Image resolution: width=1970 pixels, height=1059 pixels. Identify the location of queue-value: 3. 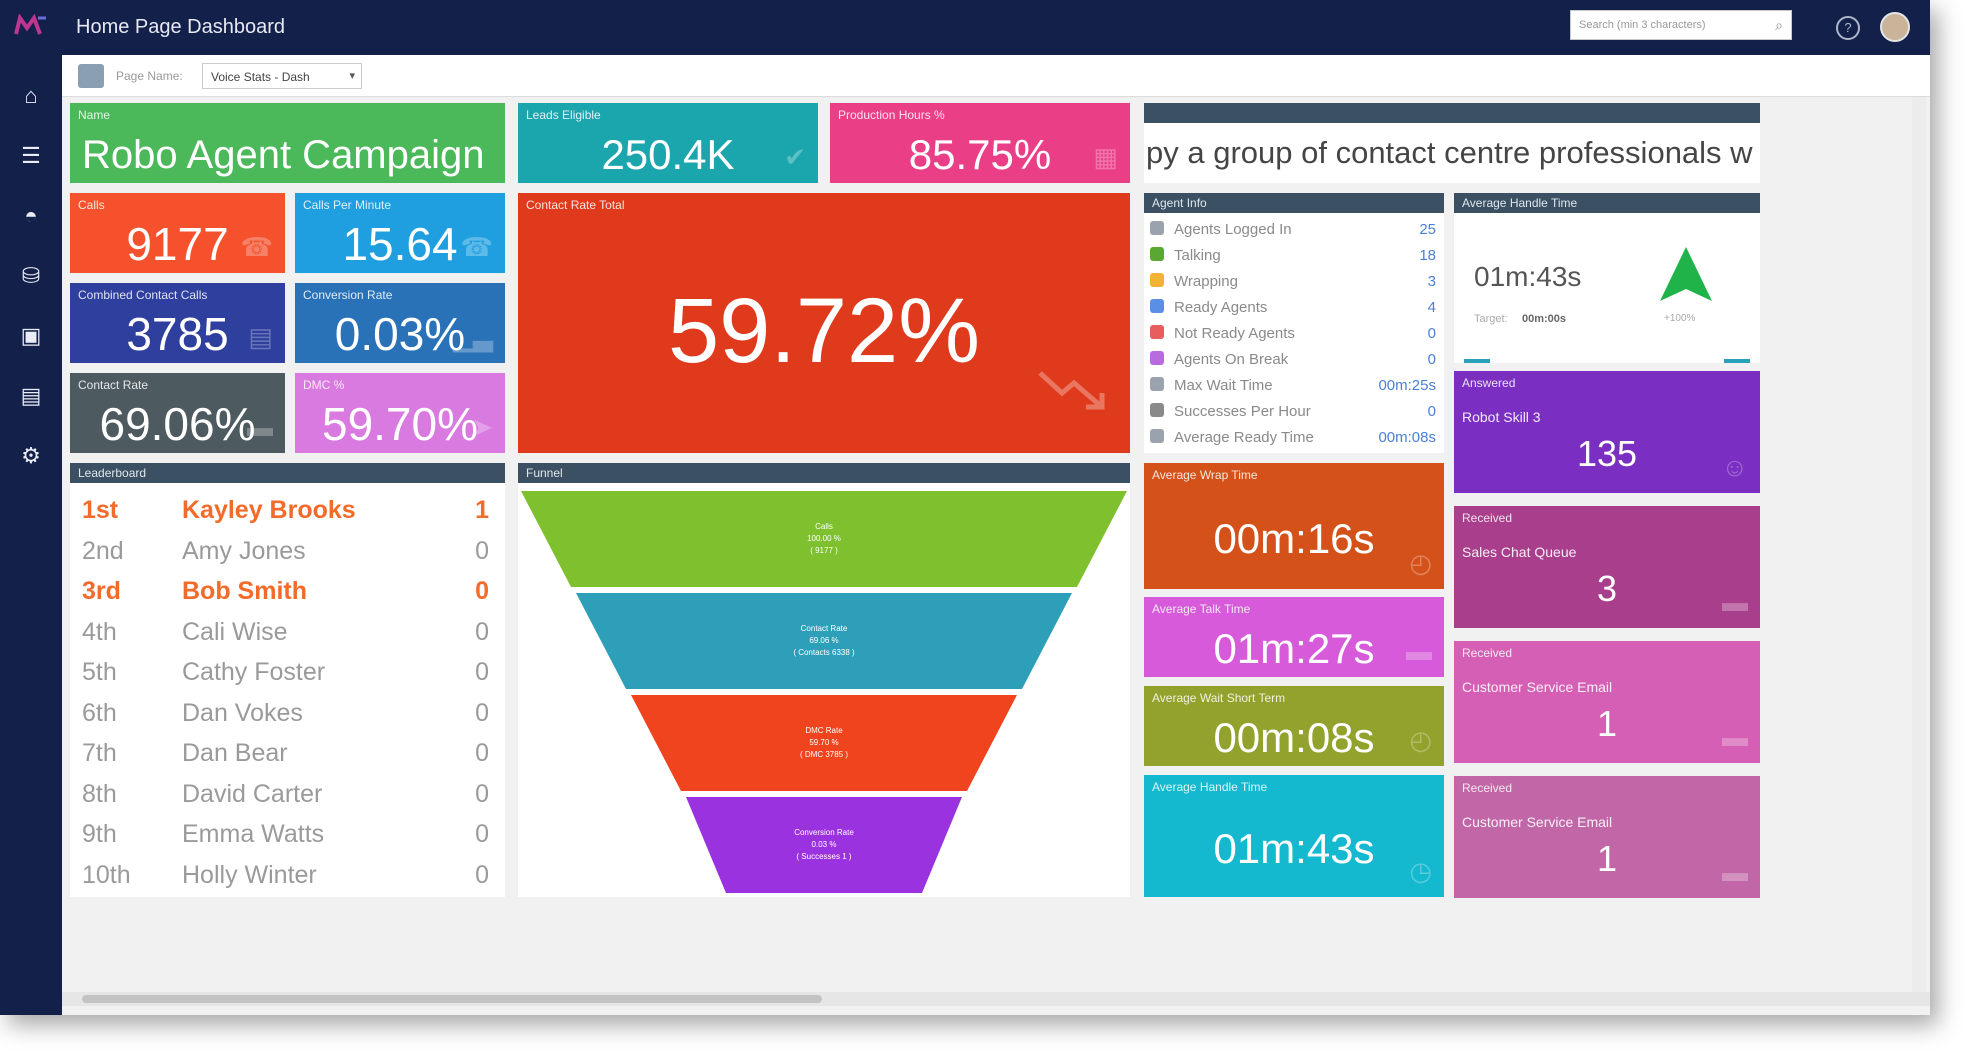
(1607, 588).